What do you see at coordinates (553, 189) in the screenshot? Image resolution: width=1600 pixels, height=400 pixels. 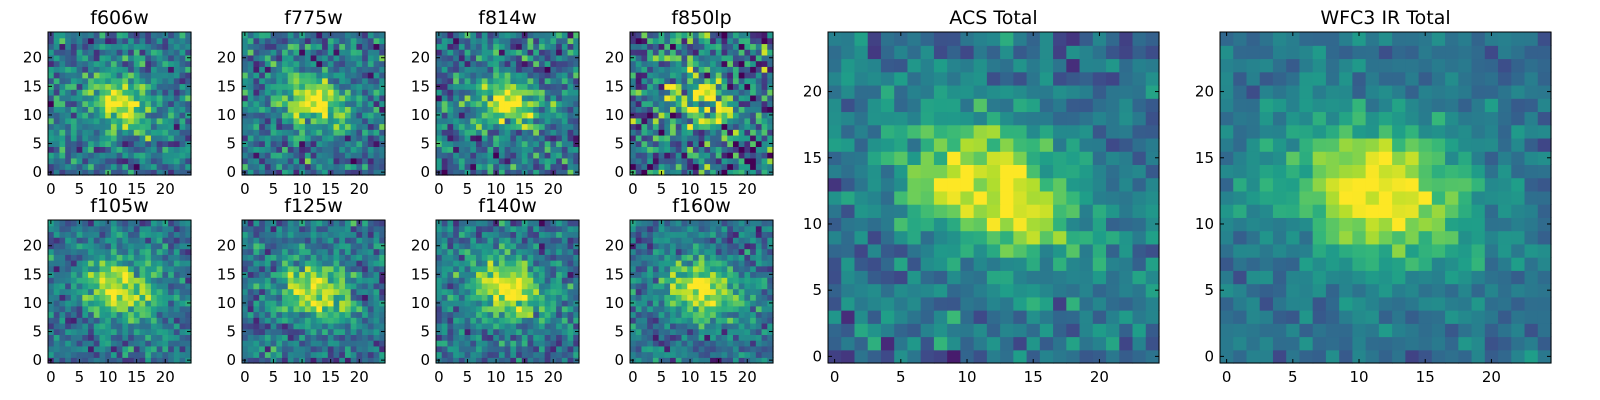 I see `x-tick-label: 20` at bounding box center [553, 189].